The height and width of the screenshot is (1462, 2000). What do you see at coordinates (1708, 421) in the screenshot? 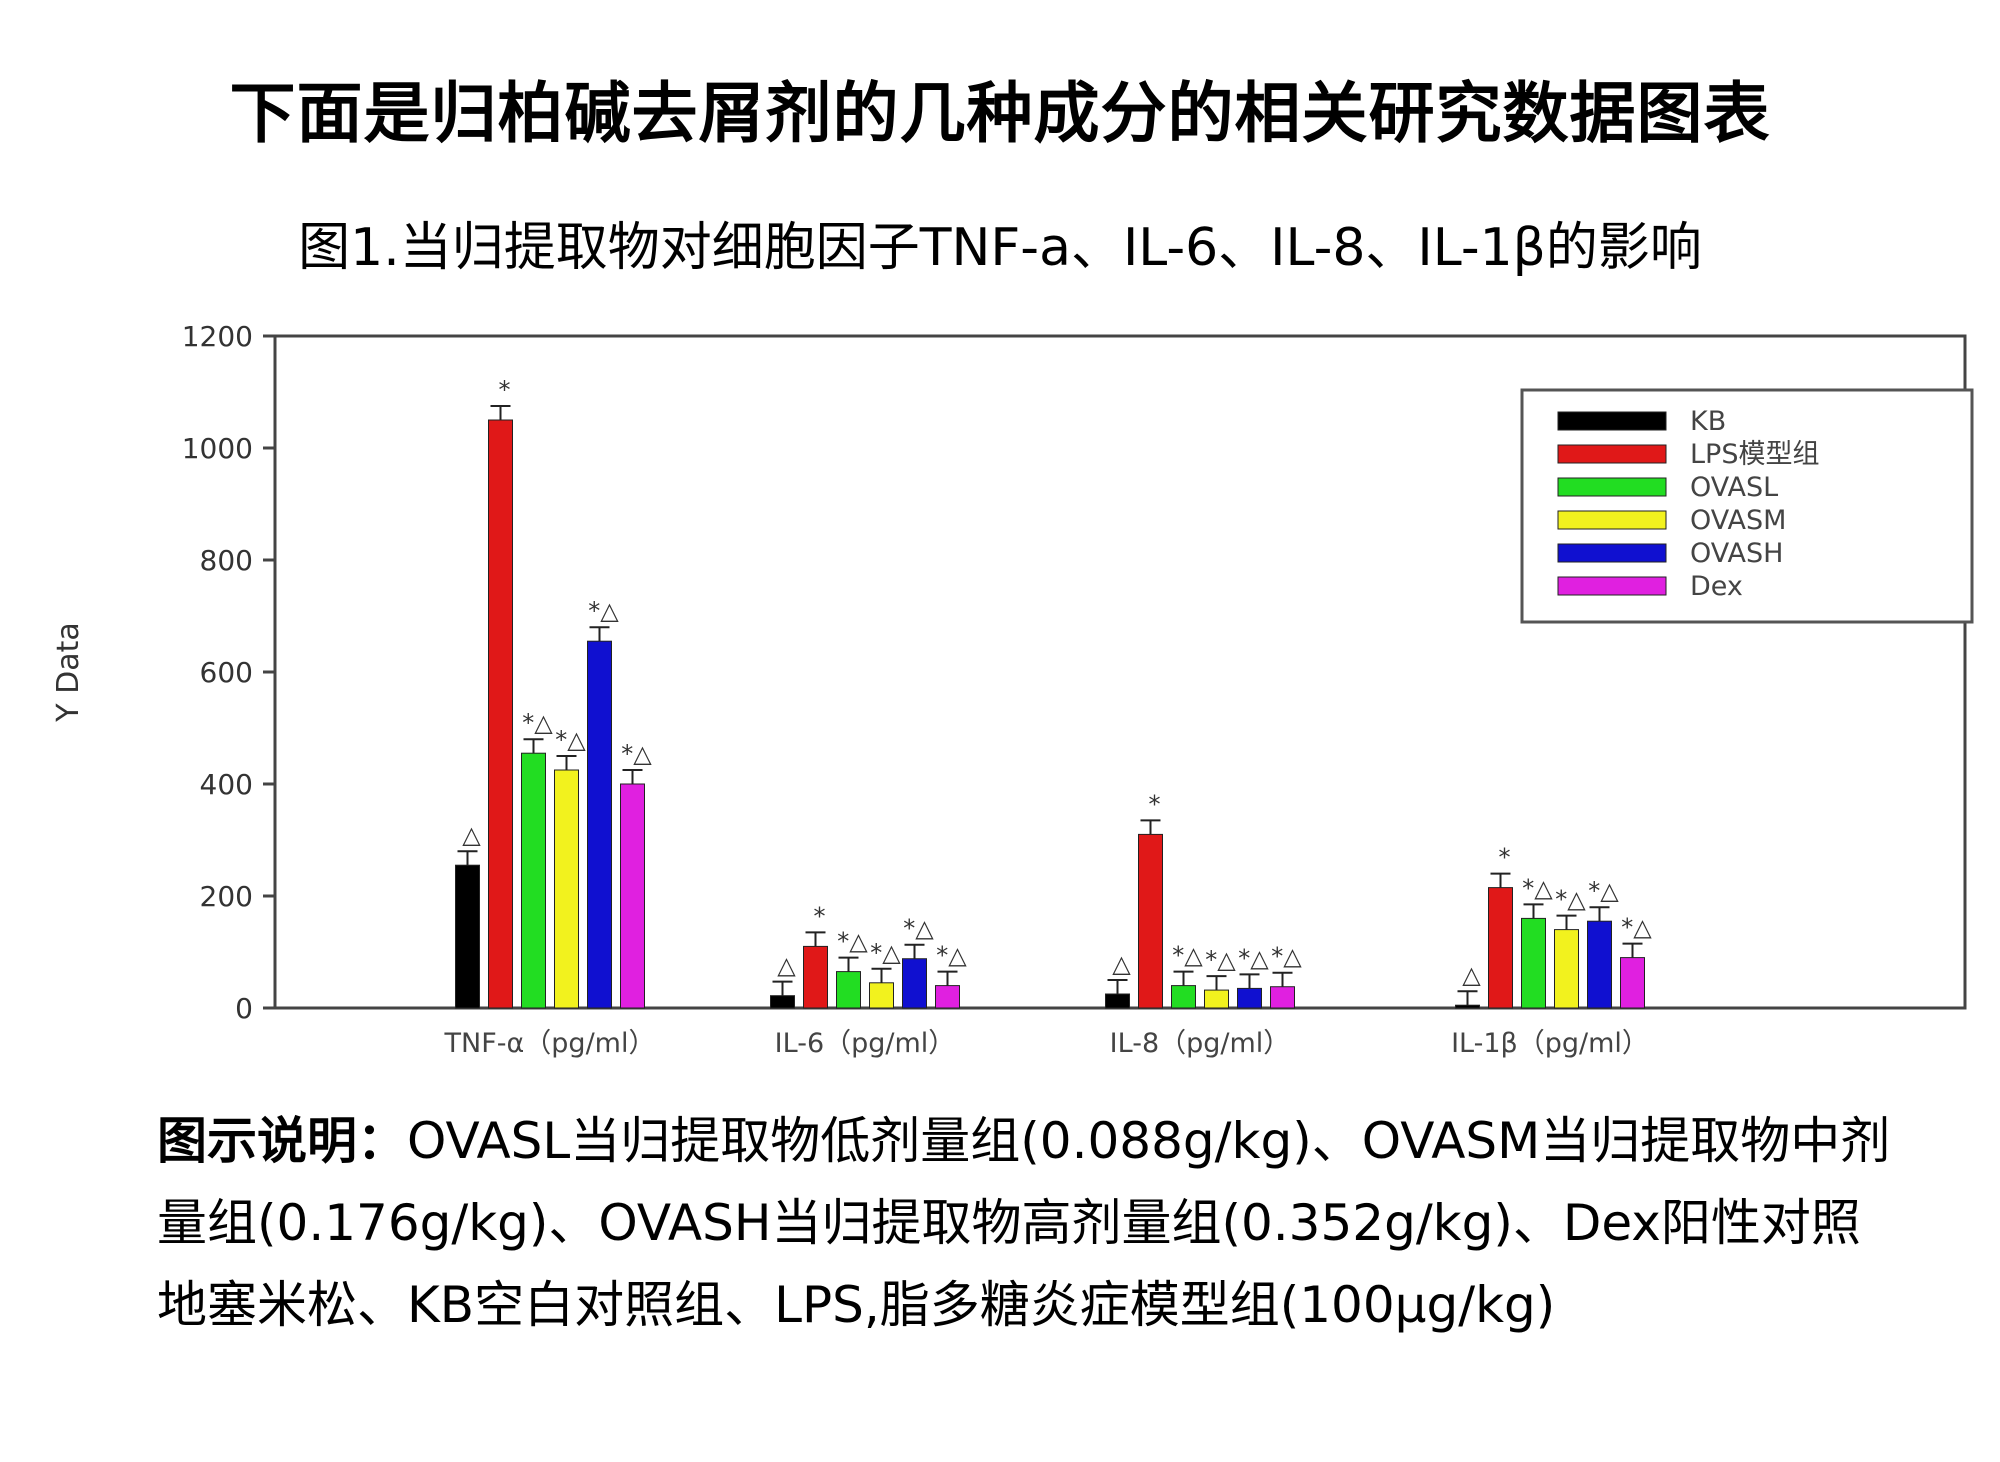
I see `legend-label: KB` at bounding box center [1708, 421].